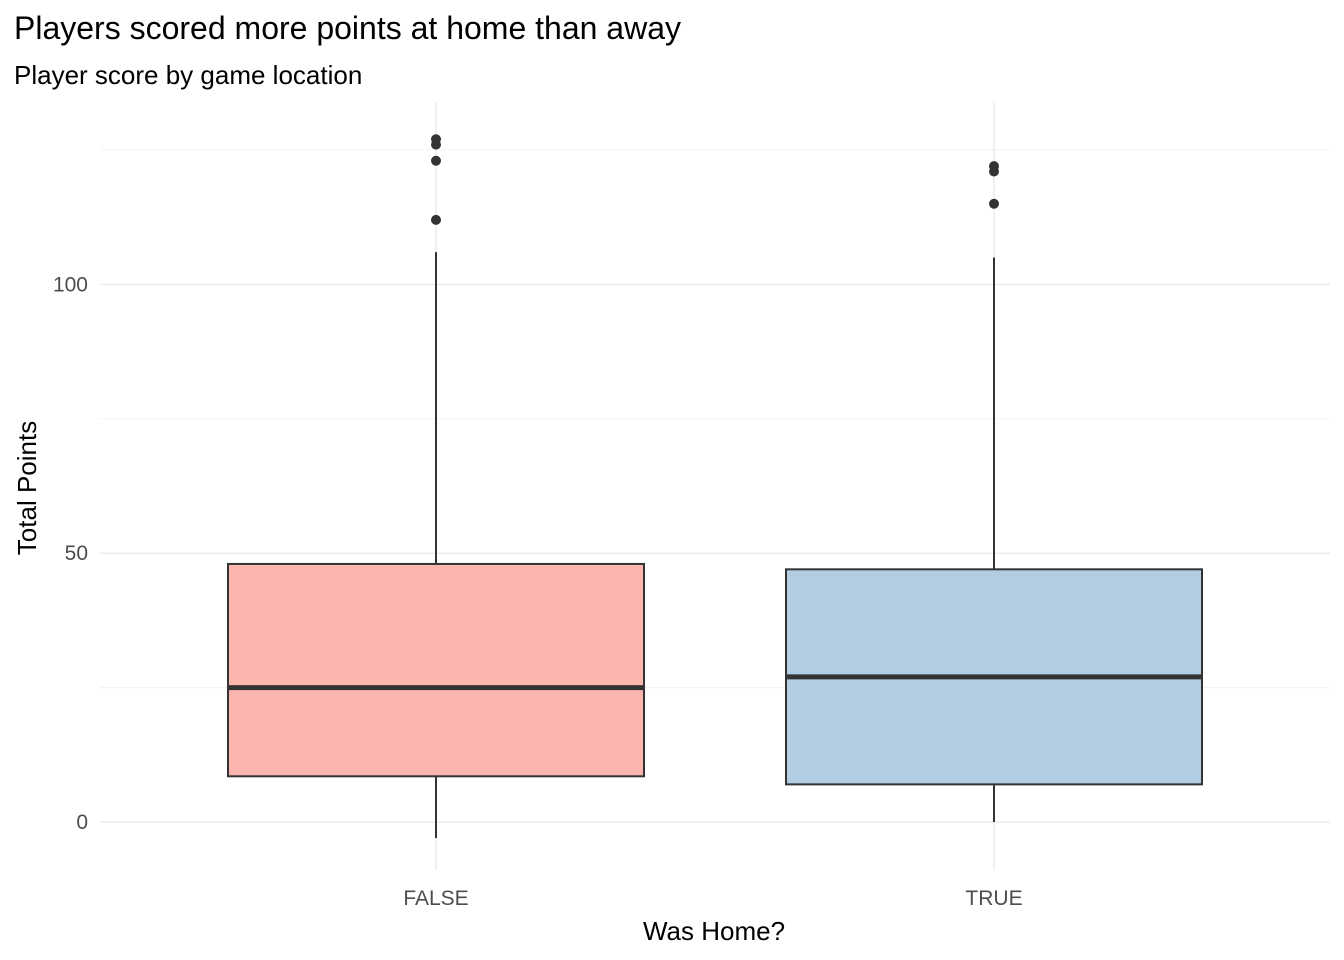 This screenshot has height=960, width=1344. I want to click on y-tick-label: 100, so click(70, 284).